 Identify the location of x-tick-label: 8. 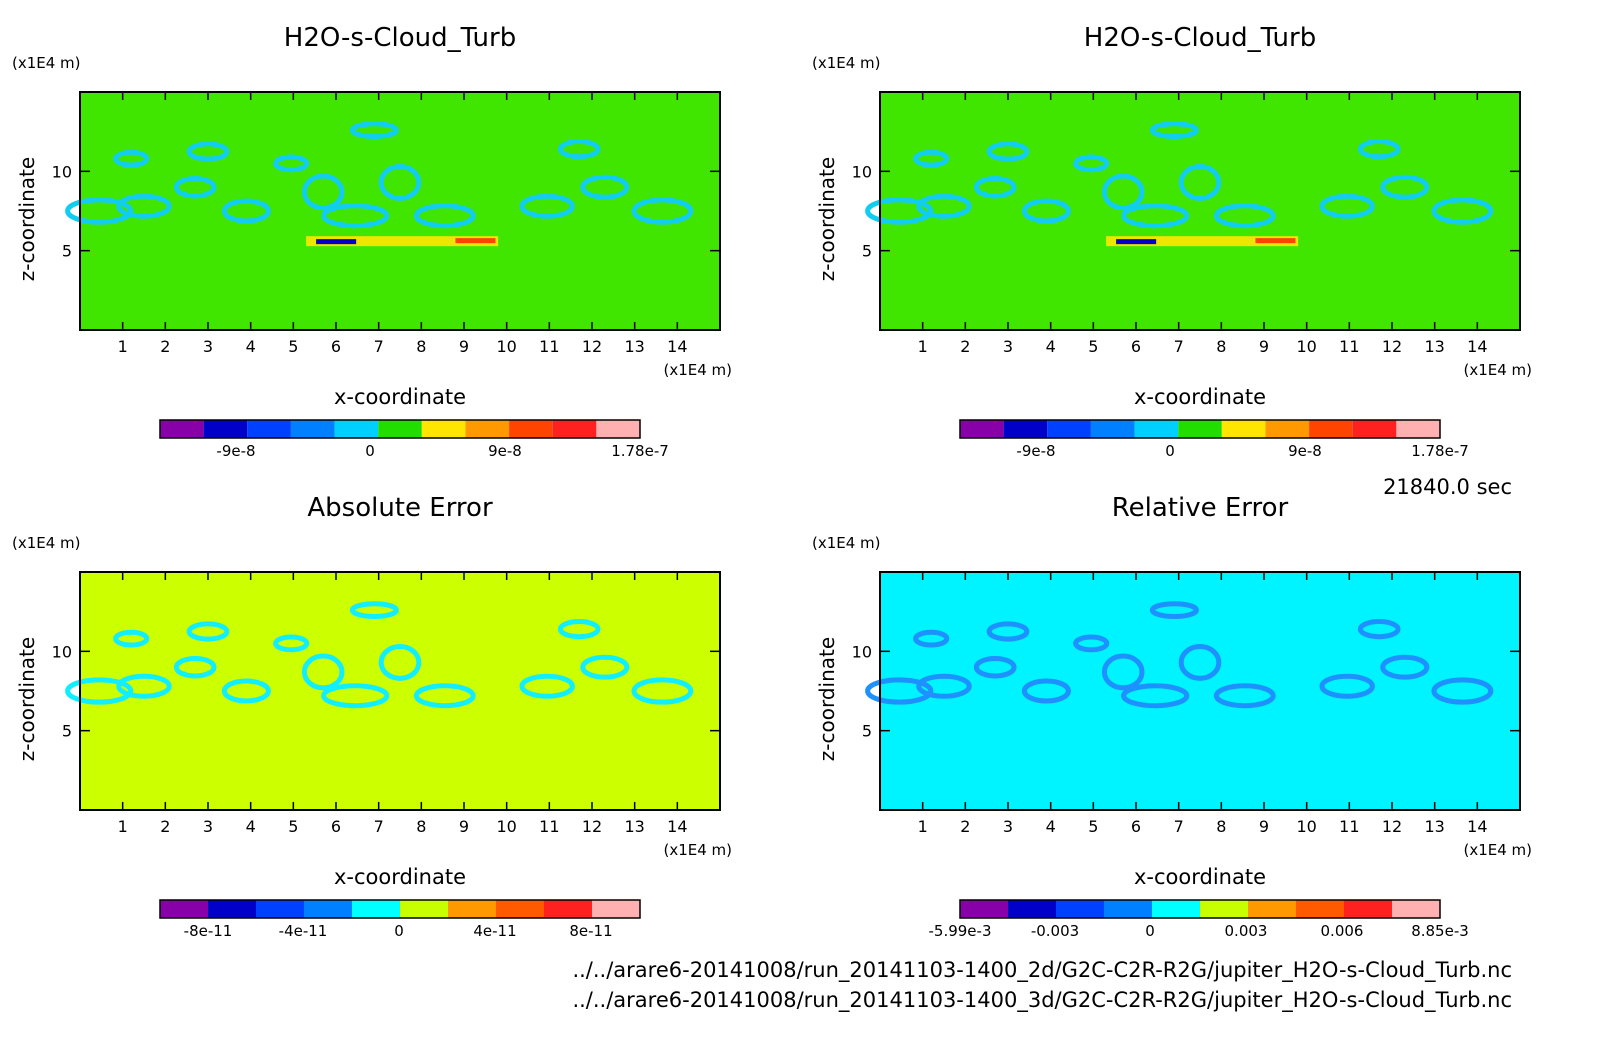
(421, 826).